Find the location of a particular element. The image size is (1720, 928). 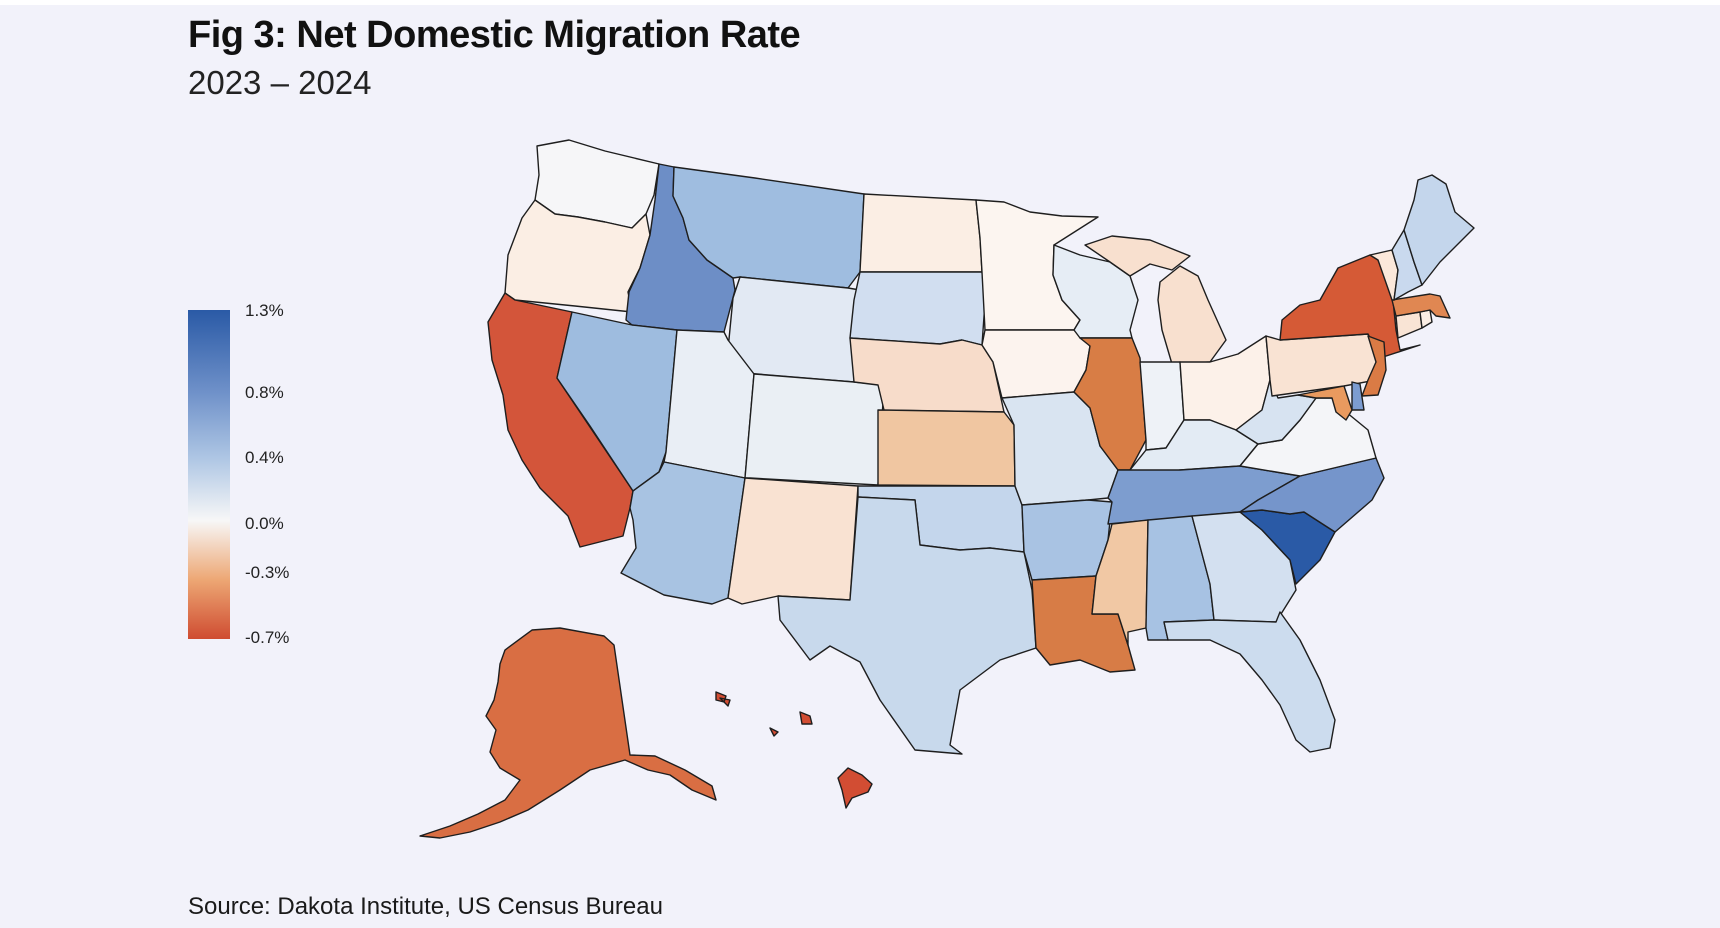

state-massachusetts is located at coordinates (1421, 306).